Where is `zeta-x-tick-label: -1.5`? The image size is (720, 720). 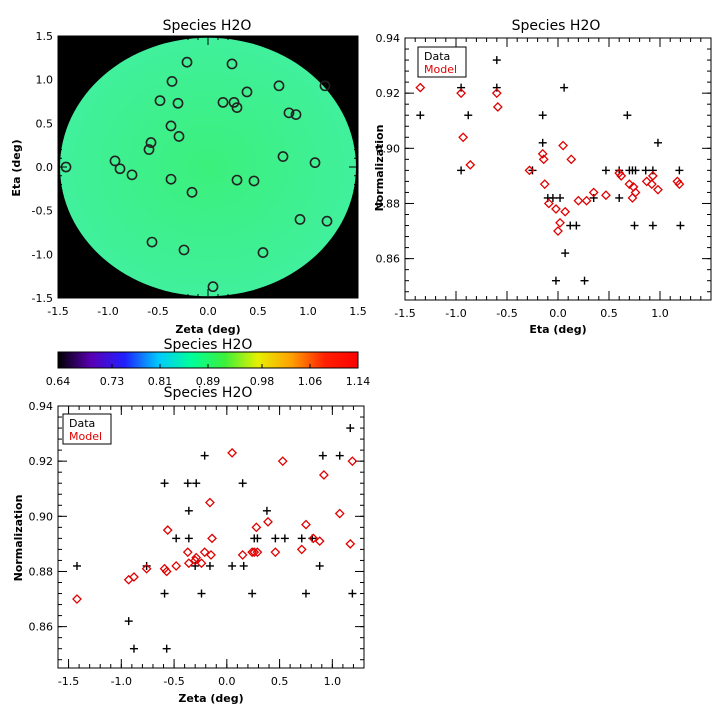
zeta-x-tick-label: -1.5 is located at coordinates (68, 681).